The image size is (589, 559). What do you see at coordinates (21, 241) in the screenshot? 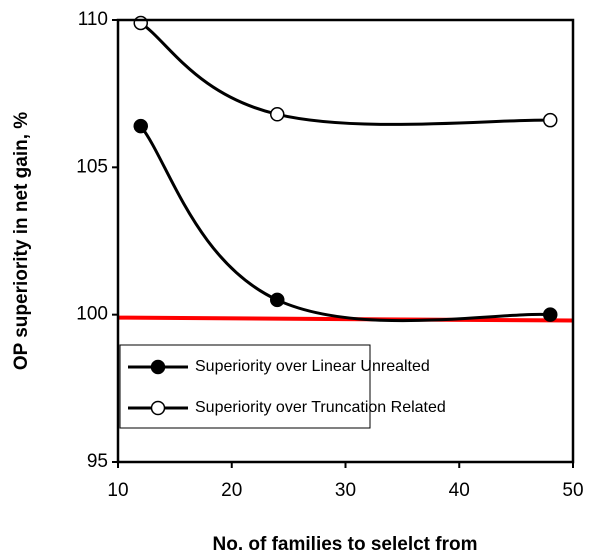
I see `y-axis-title: OP superiority in net gain, %` at bounding box center [21, 241].